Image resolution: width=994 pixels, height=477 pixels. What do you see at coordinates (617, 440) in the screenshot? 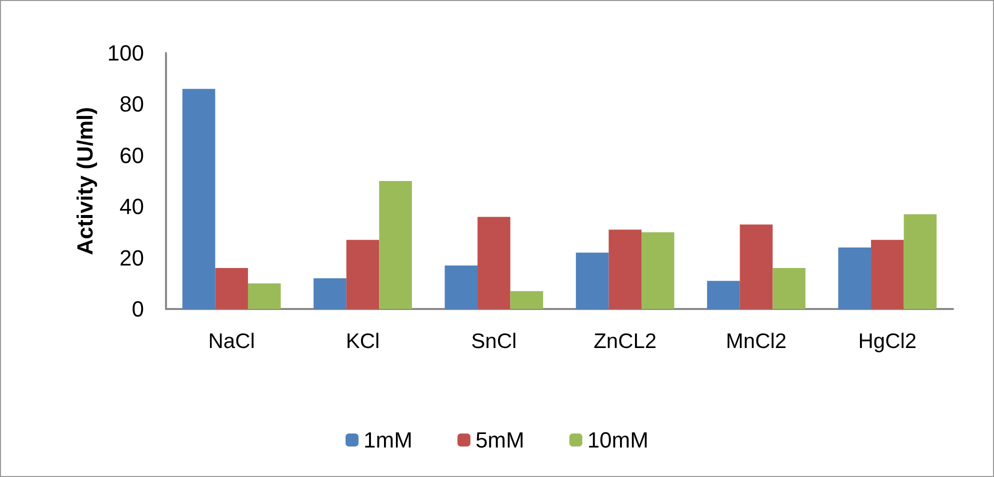
I see `legend-label: 10mM` at bounding box center [617, 440].